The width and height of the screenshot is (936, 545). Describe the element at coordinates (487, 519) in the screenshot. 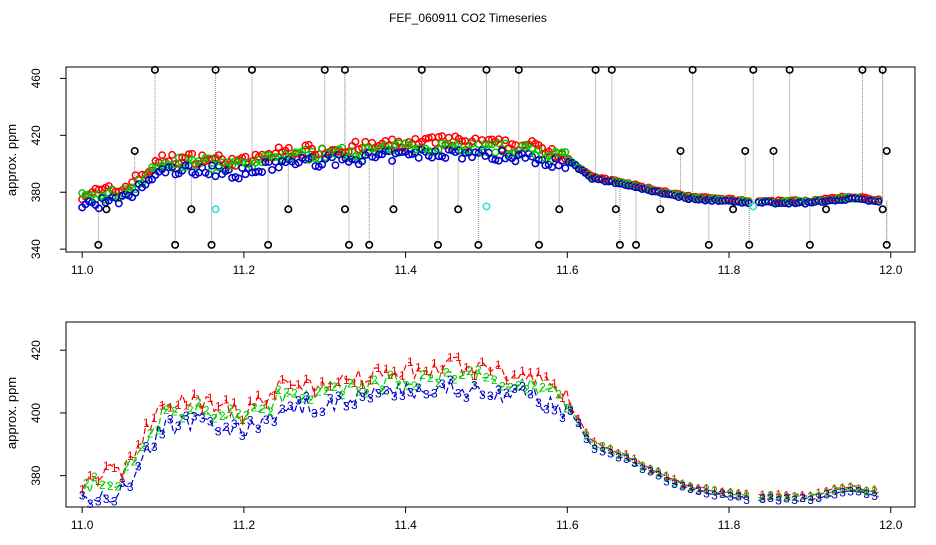

I see `bottom-x-axis: 11.0 11.2 11.4 11.6 11.8 12.0` at that location.